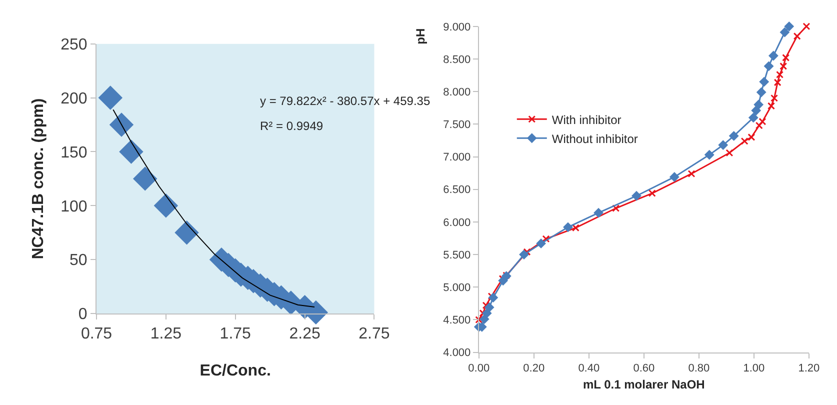 This screenshot has width=837, height=405. I want to click on y-tick-label: 7.500, so click(457, 125).